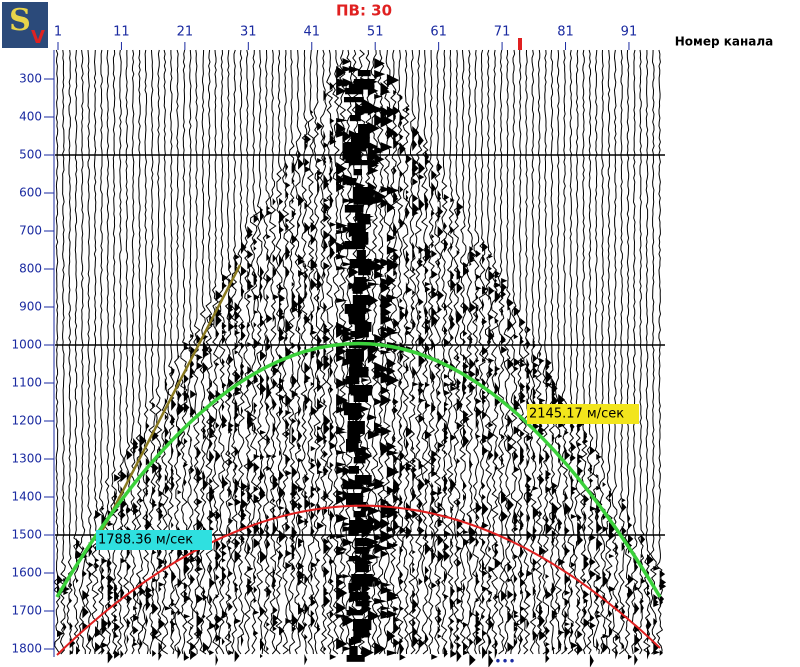 The height and width of the screenshot is (667, 800). What do you see at coordinates (170, 400) in the screenshot?
I see `velocity-line` at bounding box center [170, 400].